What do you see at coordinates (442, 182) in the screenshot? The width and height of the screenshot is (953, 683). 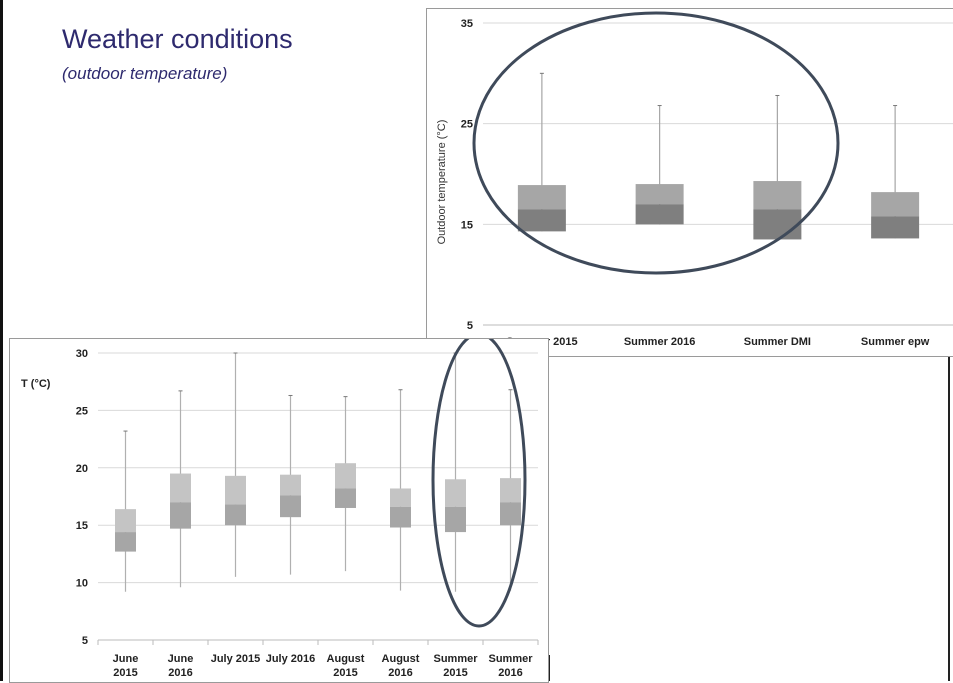 I see `y-axis-label: Outdoor temperature (°C)` at bounding box center [442, 182].